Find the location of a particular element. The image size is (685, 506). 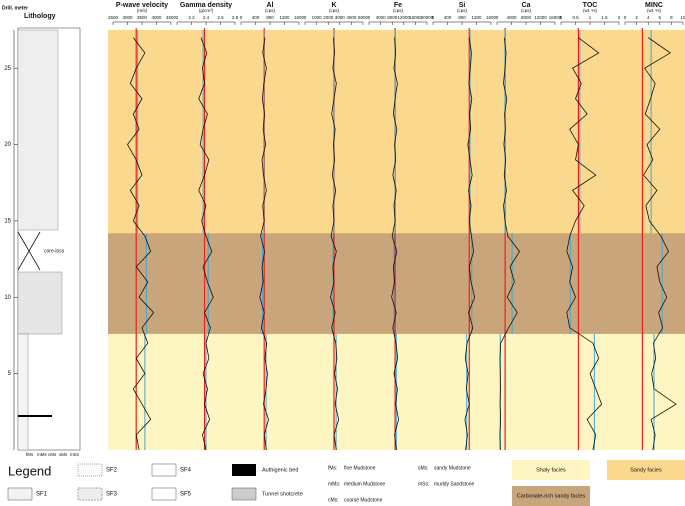

x-tick-label: 10 is located at coordinates (682, 17).